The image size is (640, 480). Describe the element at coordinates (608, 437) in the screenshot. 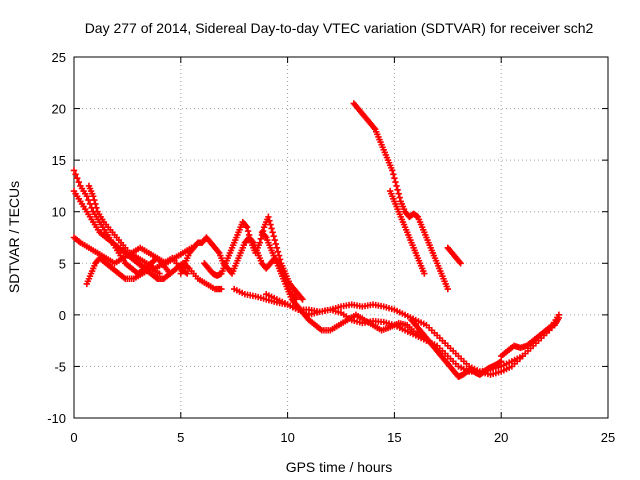

I see `x-tick-label: 25` at that location.